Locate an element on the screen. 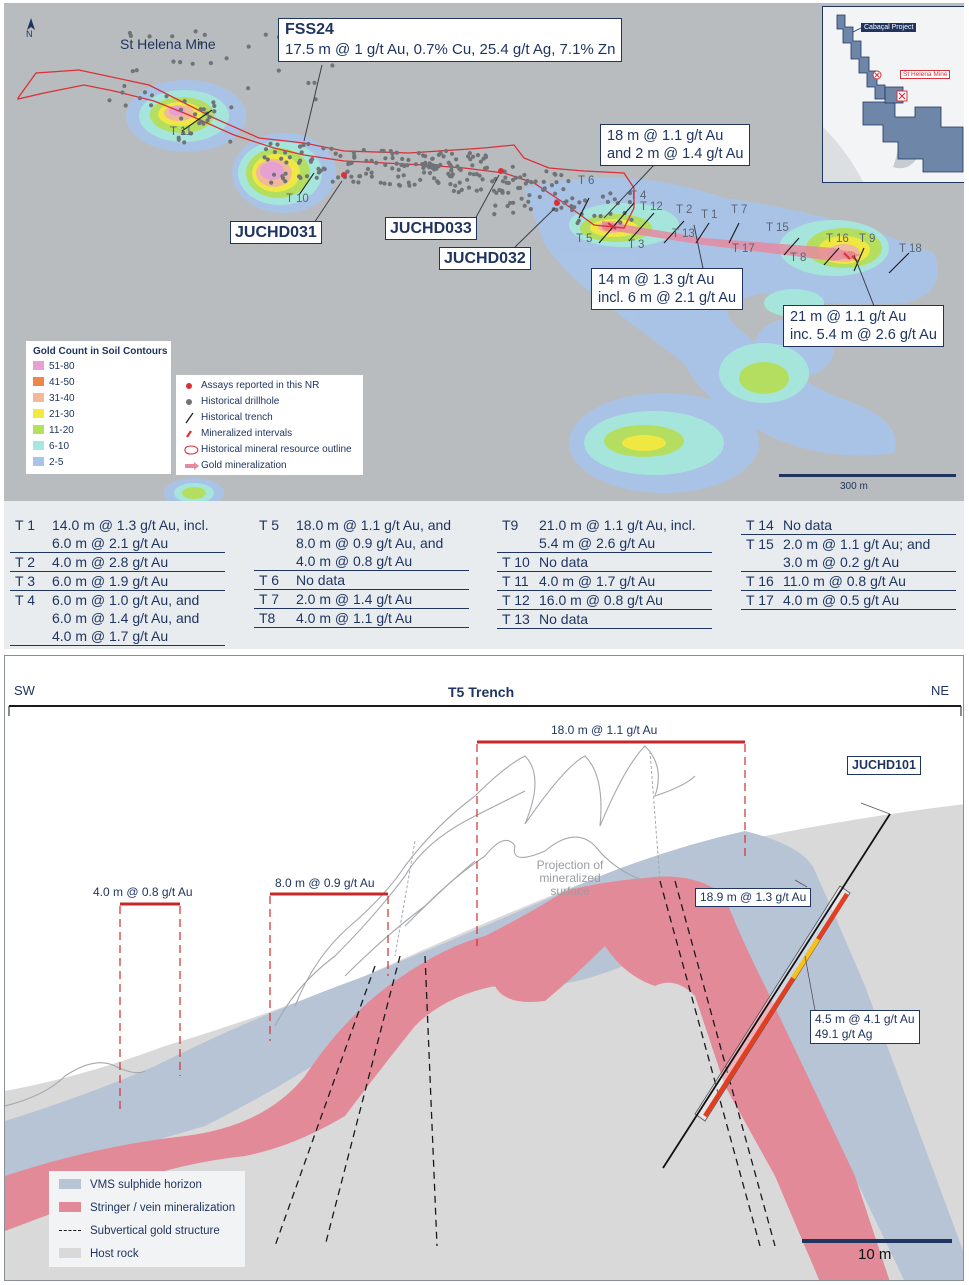  symbol-legend-item: Gold mineralization is located at coordinates (274, 466).